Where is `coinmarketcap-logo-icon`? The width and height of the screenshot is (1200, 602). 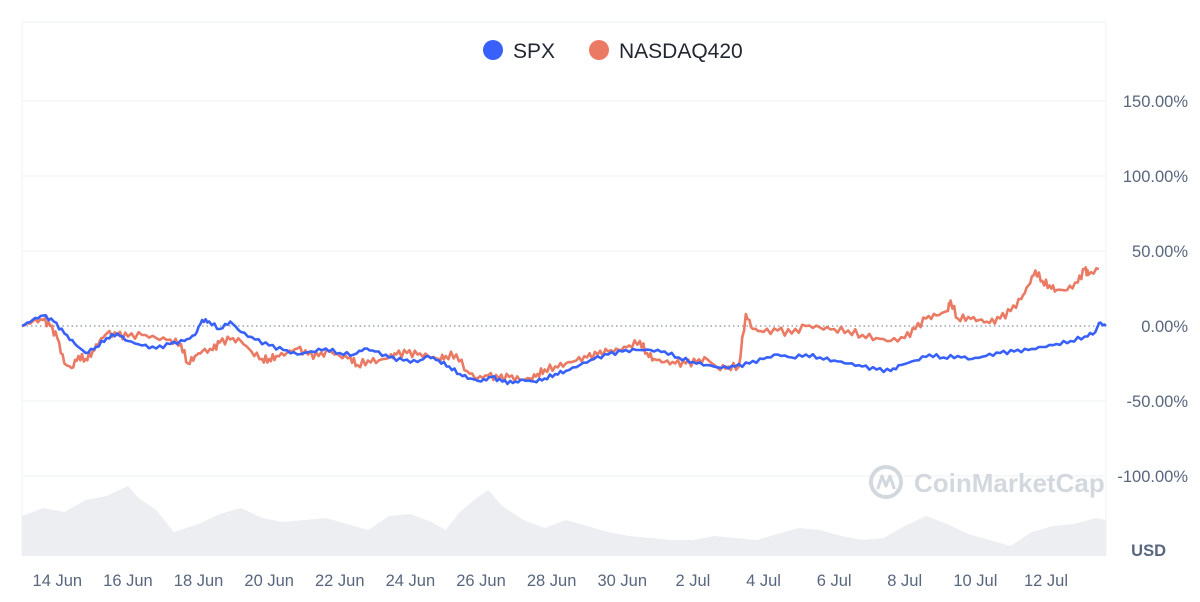
coinmarketcap-logo-icon is located at coordinates (886, 482).